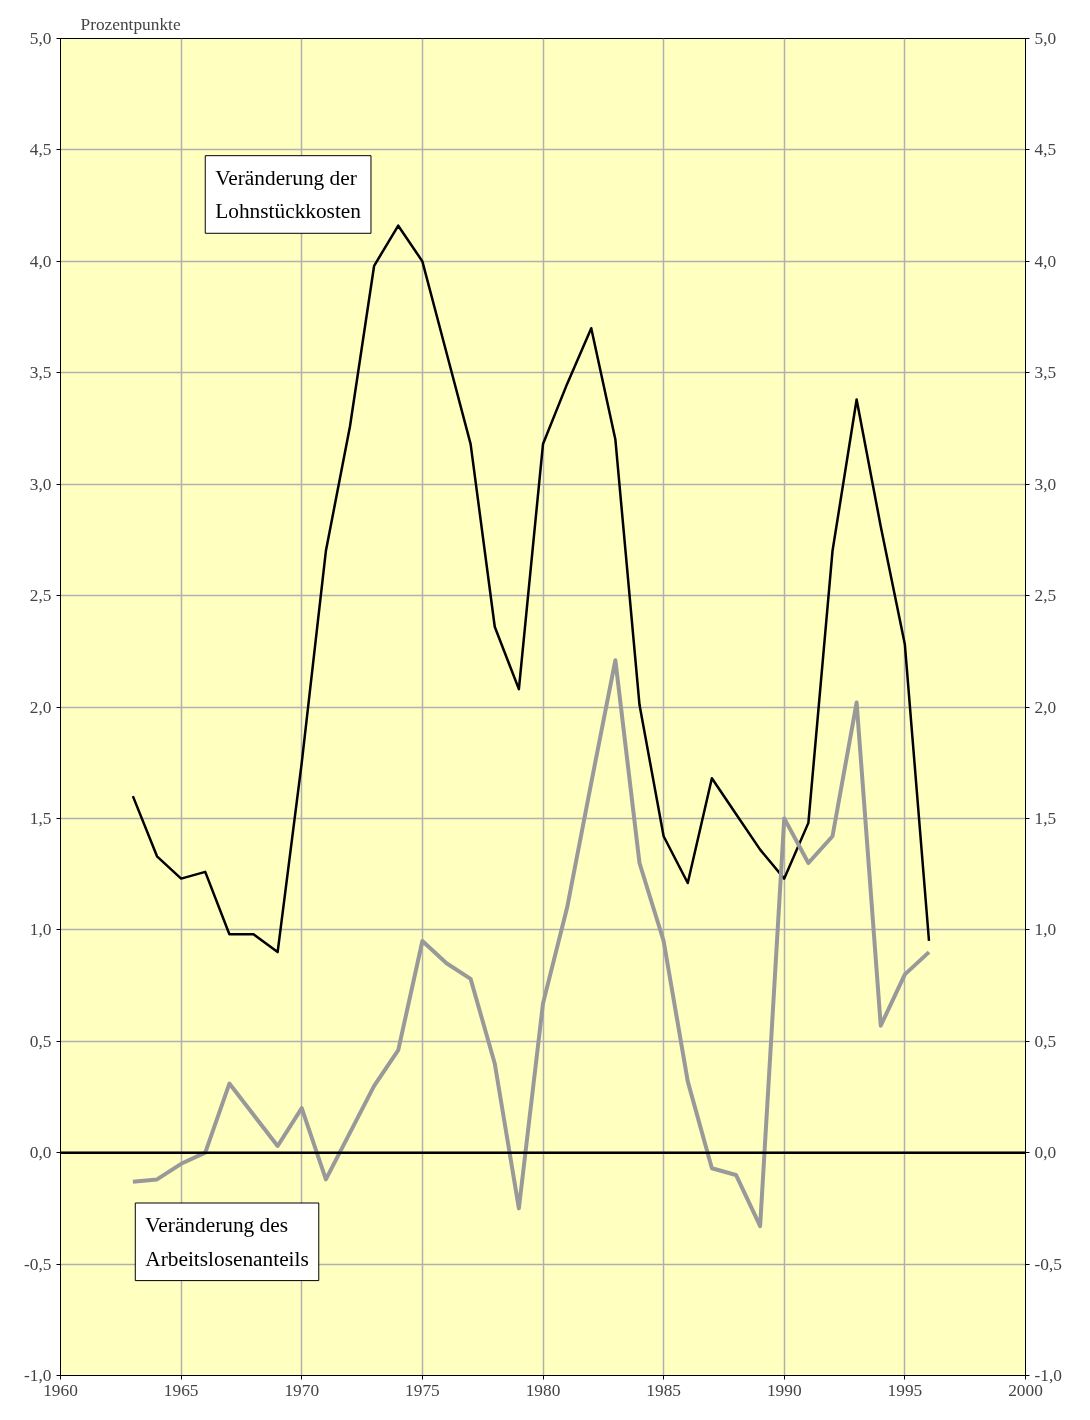 This screenshot has width=1090, height=1420. What do you see at coordinates (227, 1242) in the screenshot?
I see `series-label: Veränderung des Arbeitslosenanteils` at bounding box center [227, 1242].